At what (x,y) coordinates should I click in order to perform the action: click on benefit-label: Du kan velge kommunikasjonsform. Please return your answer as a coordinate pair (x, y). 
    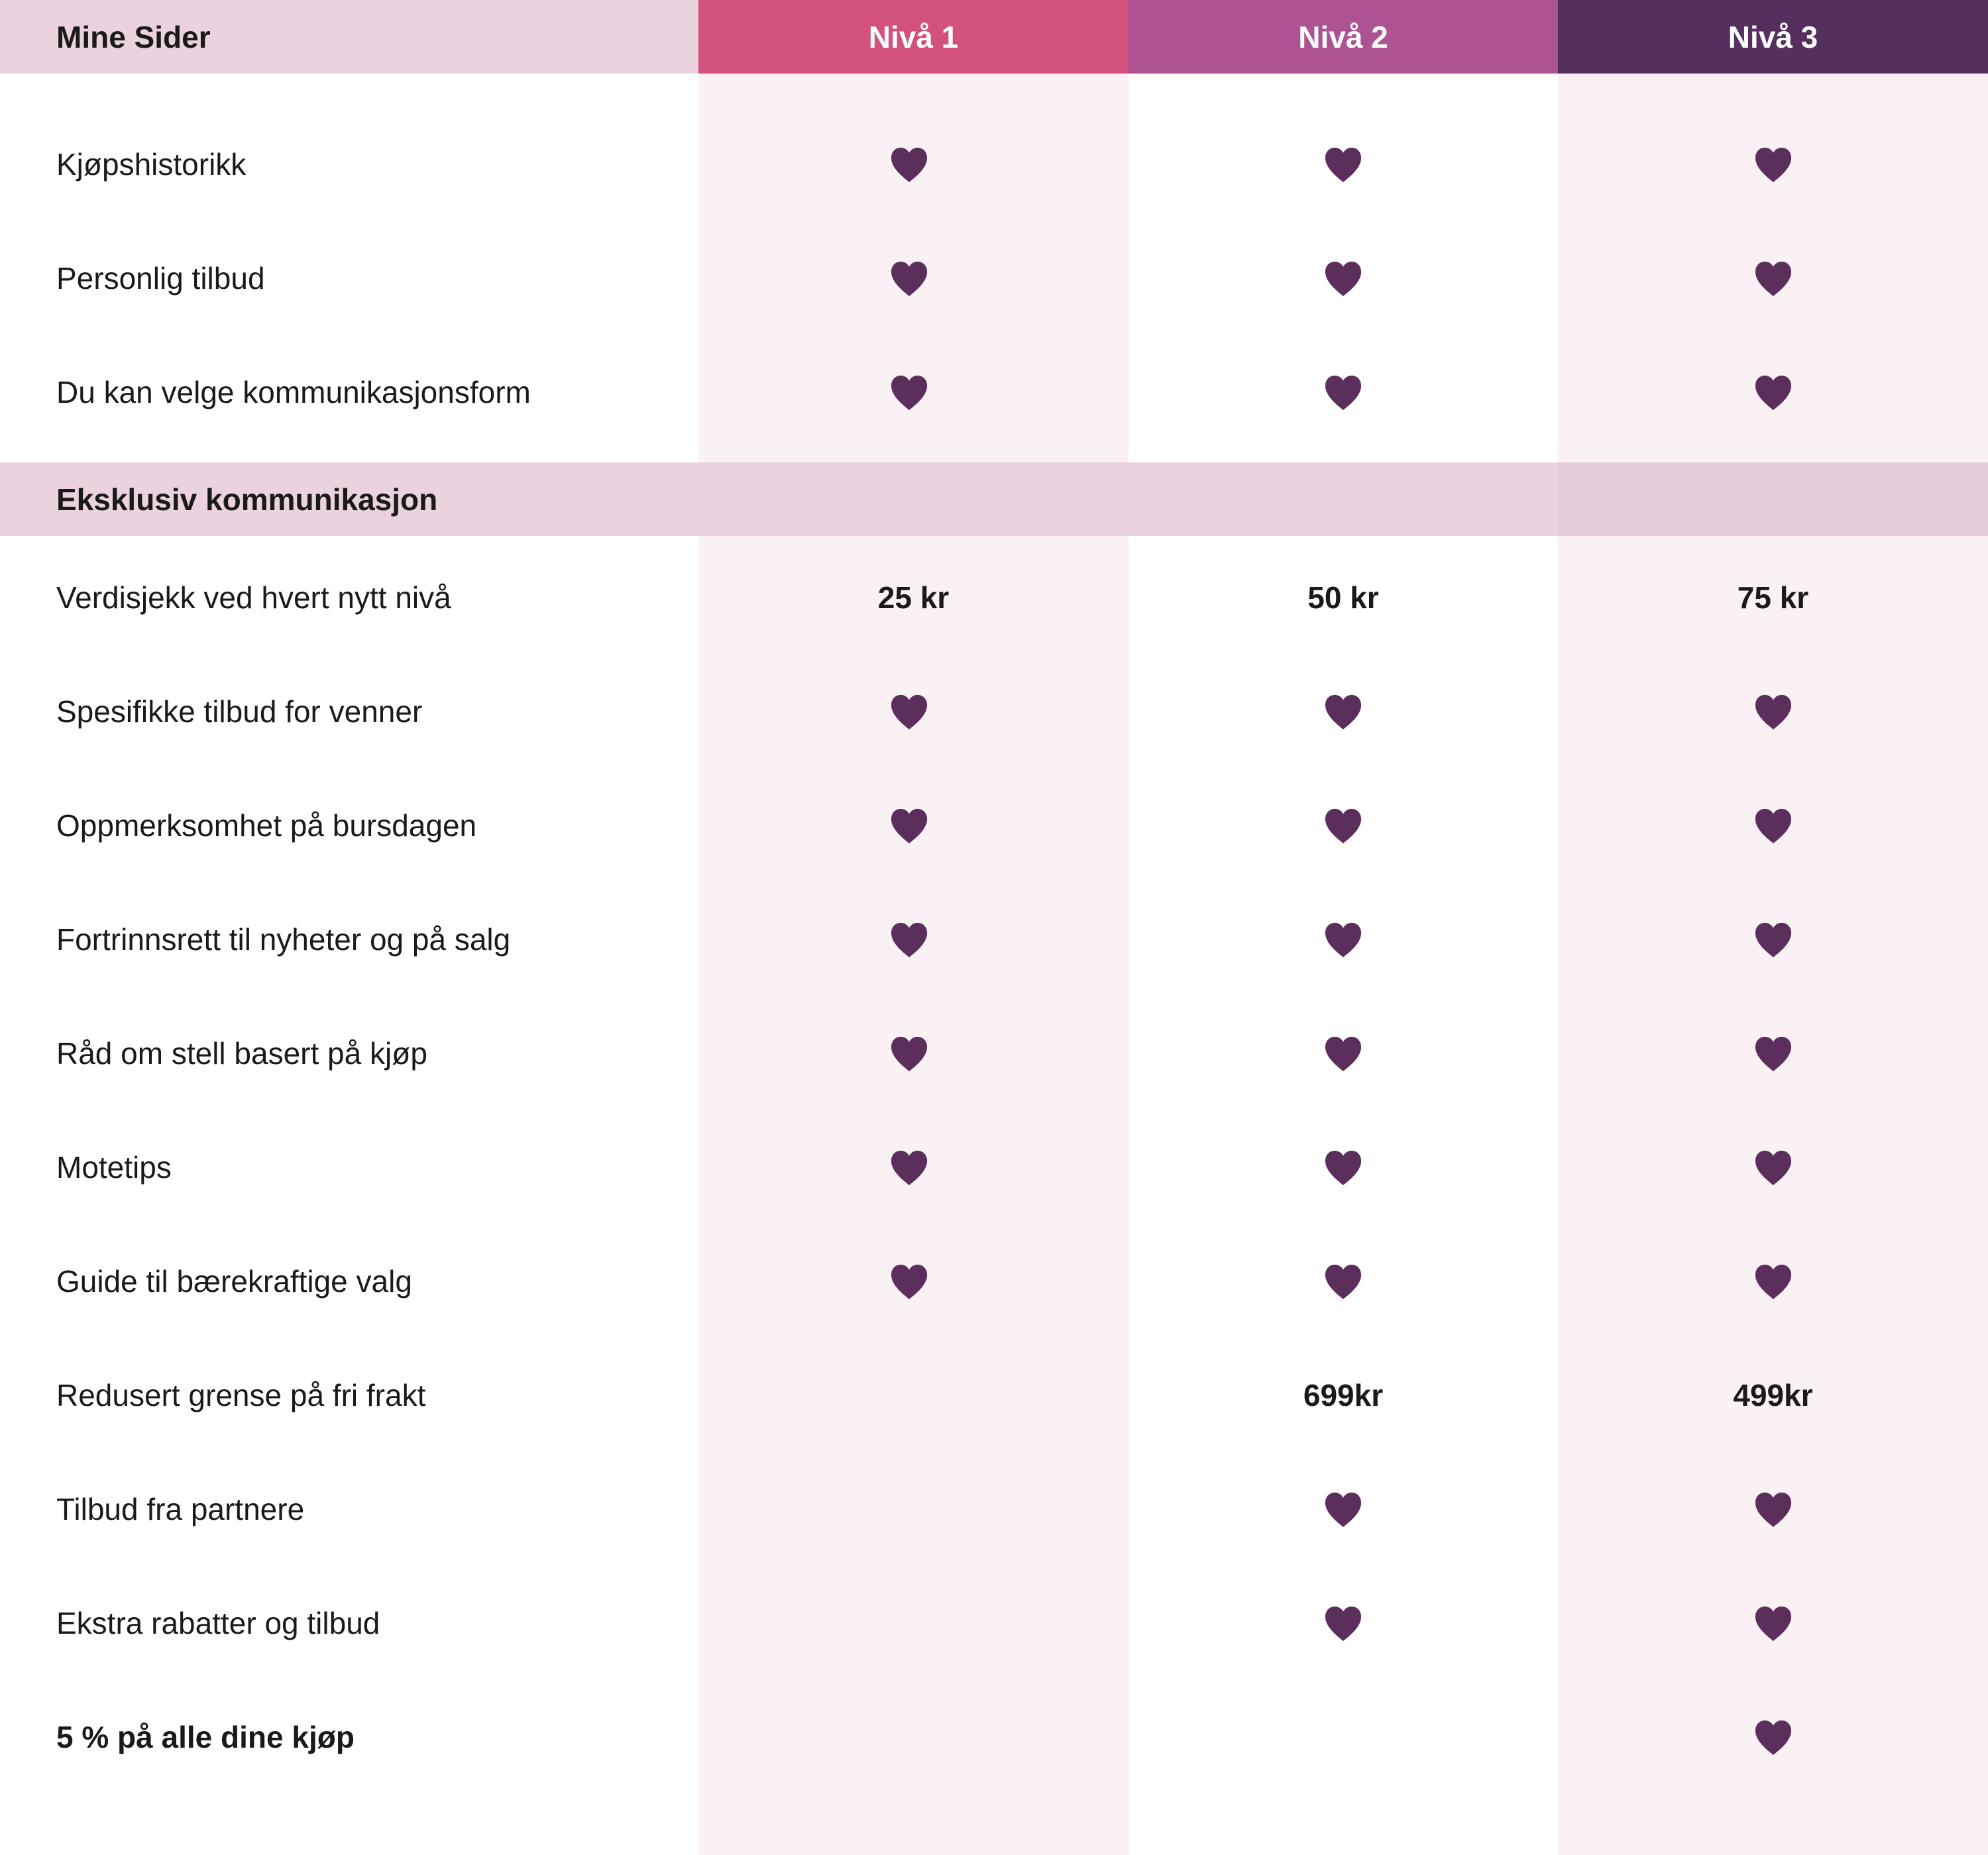
    Looking at the image, I should click on (293, 392).